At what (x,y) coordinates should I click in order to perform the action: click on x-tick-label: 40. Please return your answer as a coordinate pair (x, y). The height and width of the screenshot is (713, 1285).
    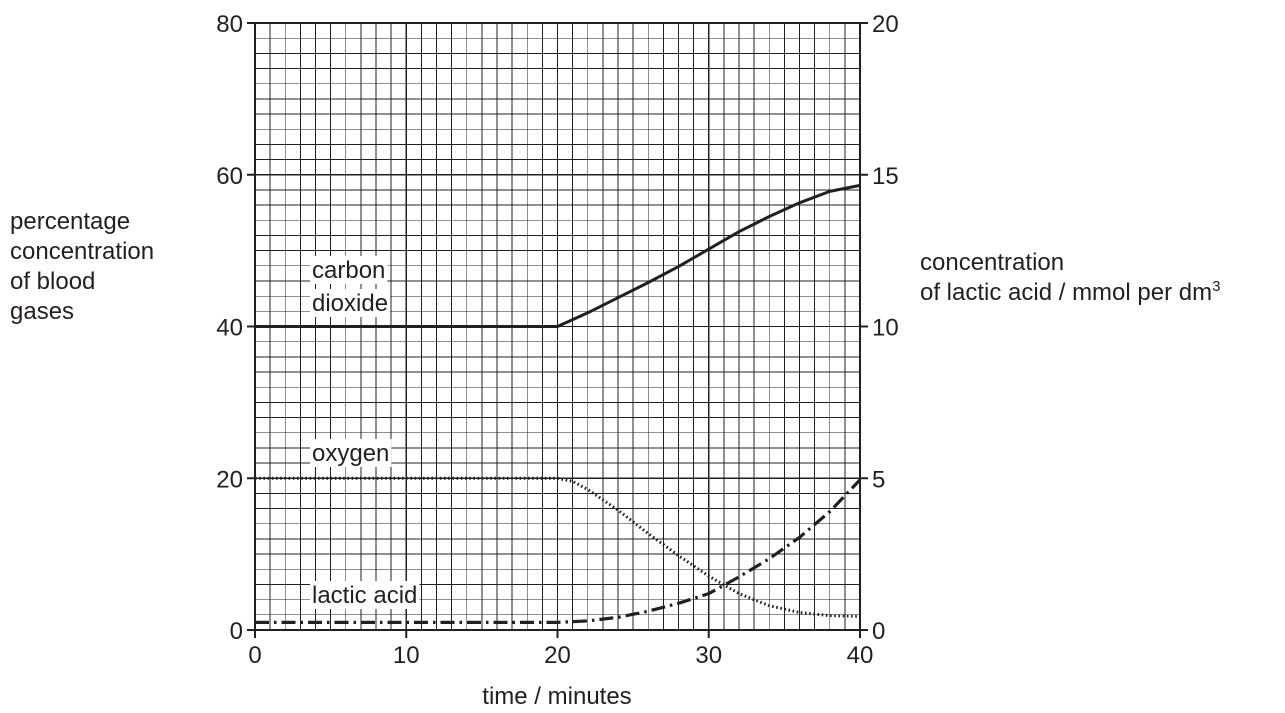
    Looking at the image, I should click on (860, 655).